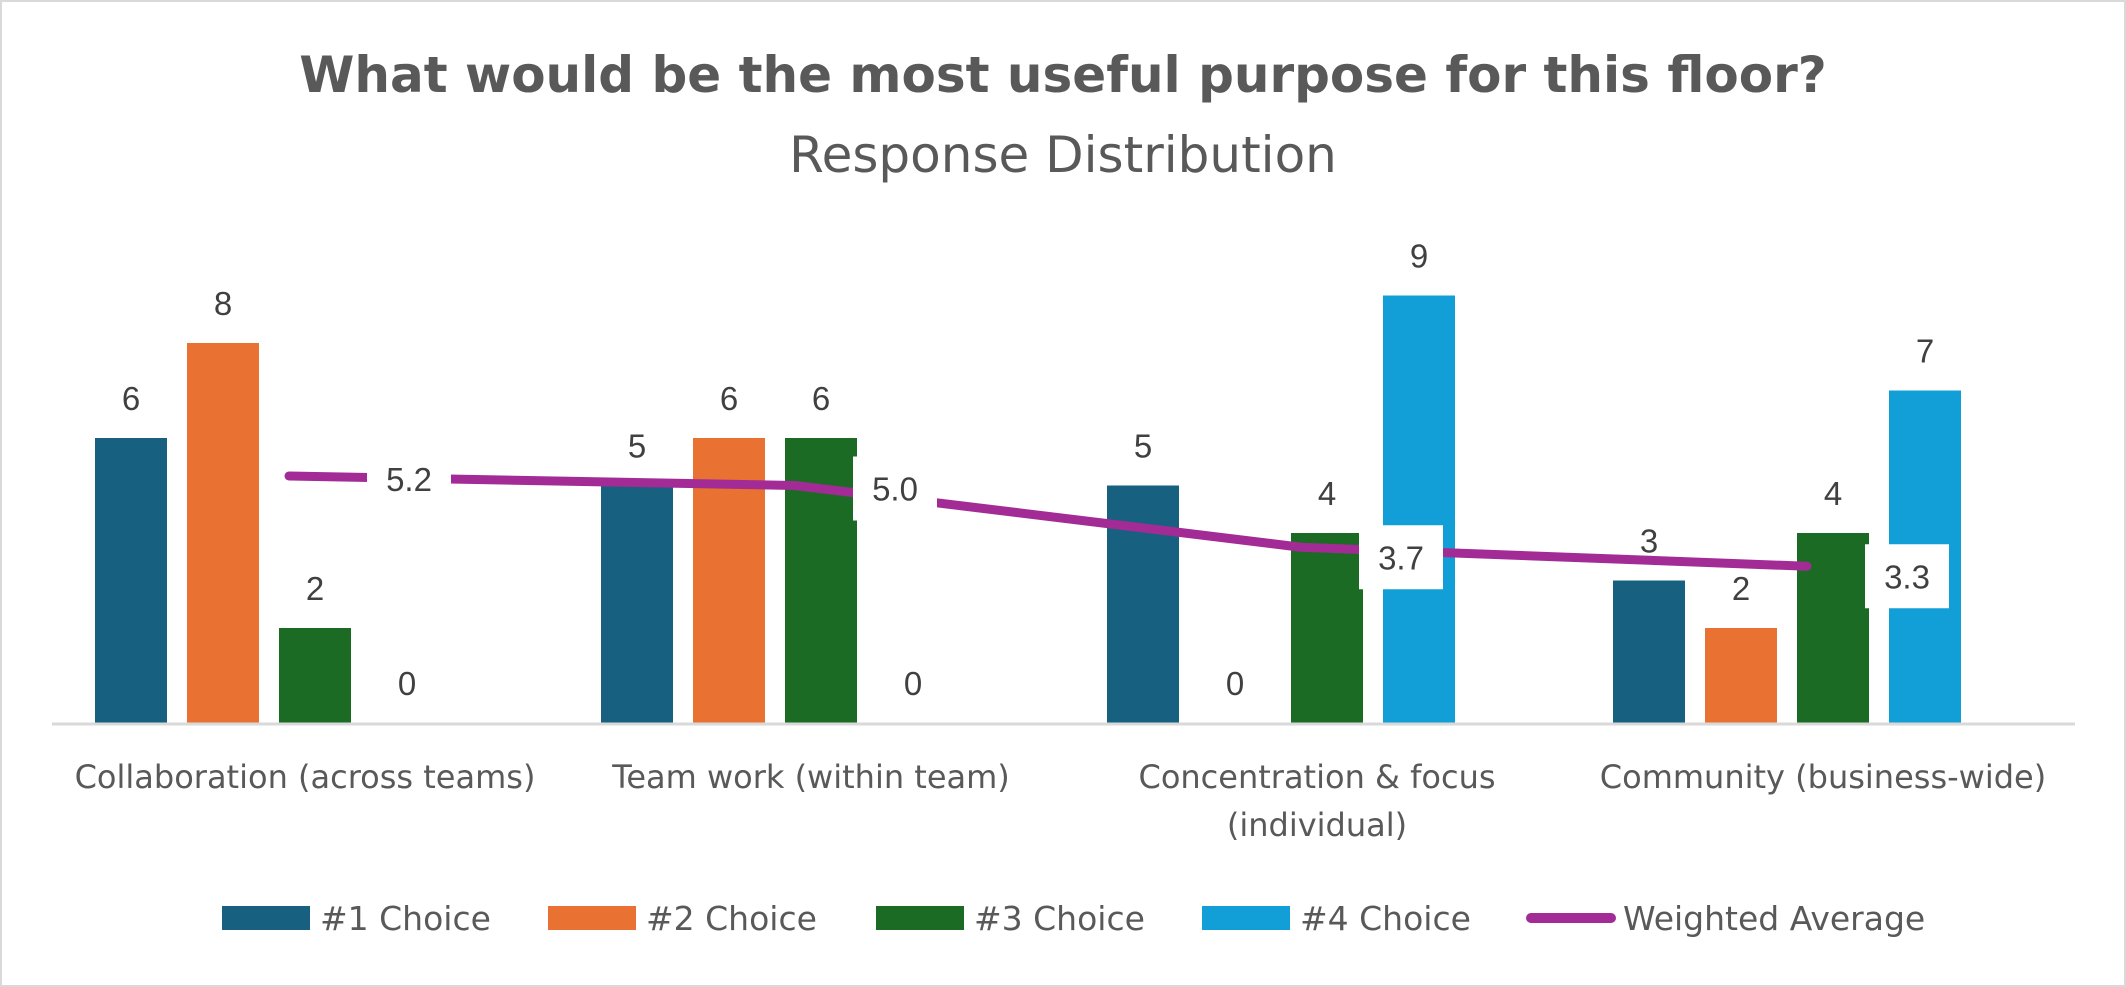 This screenshot has height=987, width=2126. Describe the element at coordinates (731, 918) in the screenshot. I see `legend-label: #2 Choice` at that location.